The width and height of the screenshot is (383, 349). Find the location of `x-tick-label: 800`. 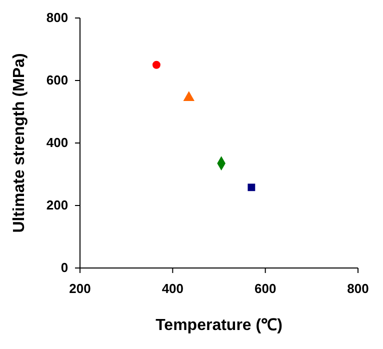

x-tick-label: 800 is located at coordinates (358, 288).